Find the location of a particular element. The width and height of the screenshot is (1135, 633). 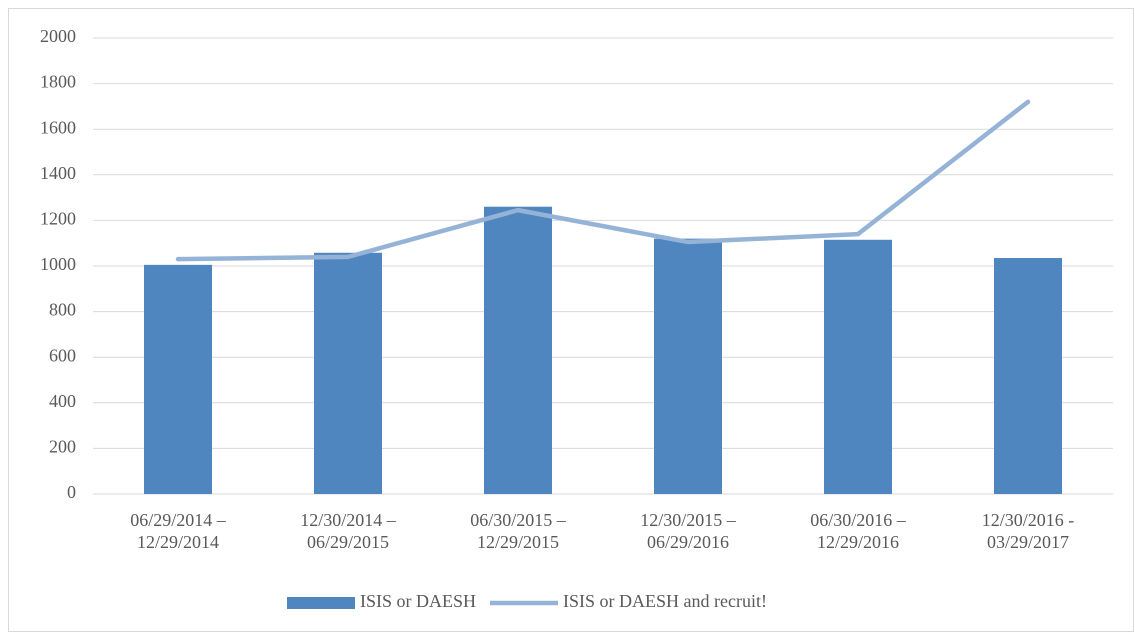

y-tick-label: 1200 is located at coordinates (58, 219).